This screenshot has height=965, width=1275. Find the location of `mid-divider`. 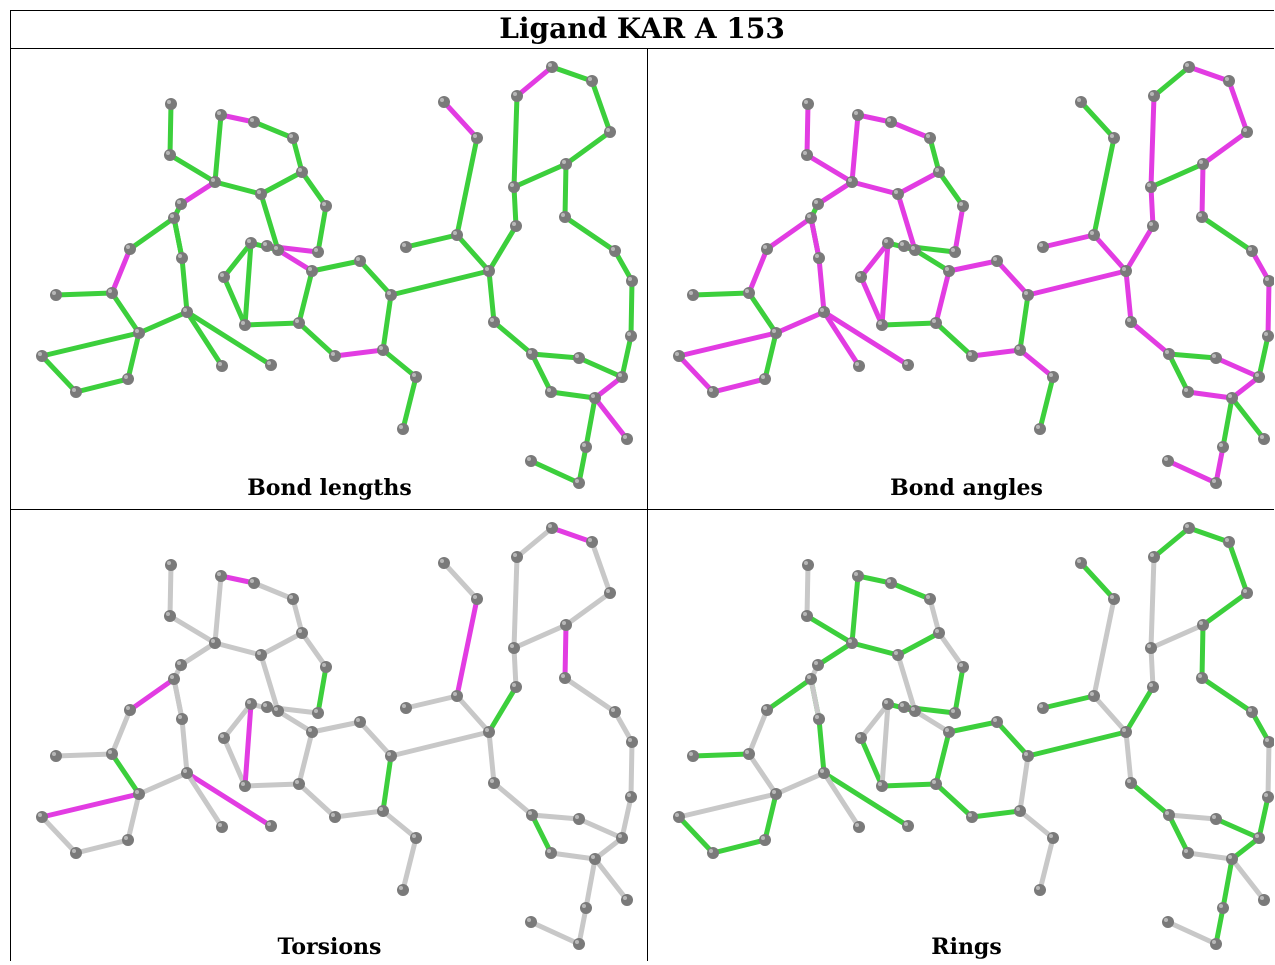

mid-divider is located at coordinates (642, 509).